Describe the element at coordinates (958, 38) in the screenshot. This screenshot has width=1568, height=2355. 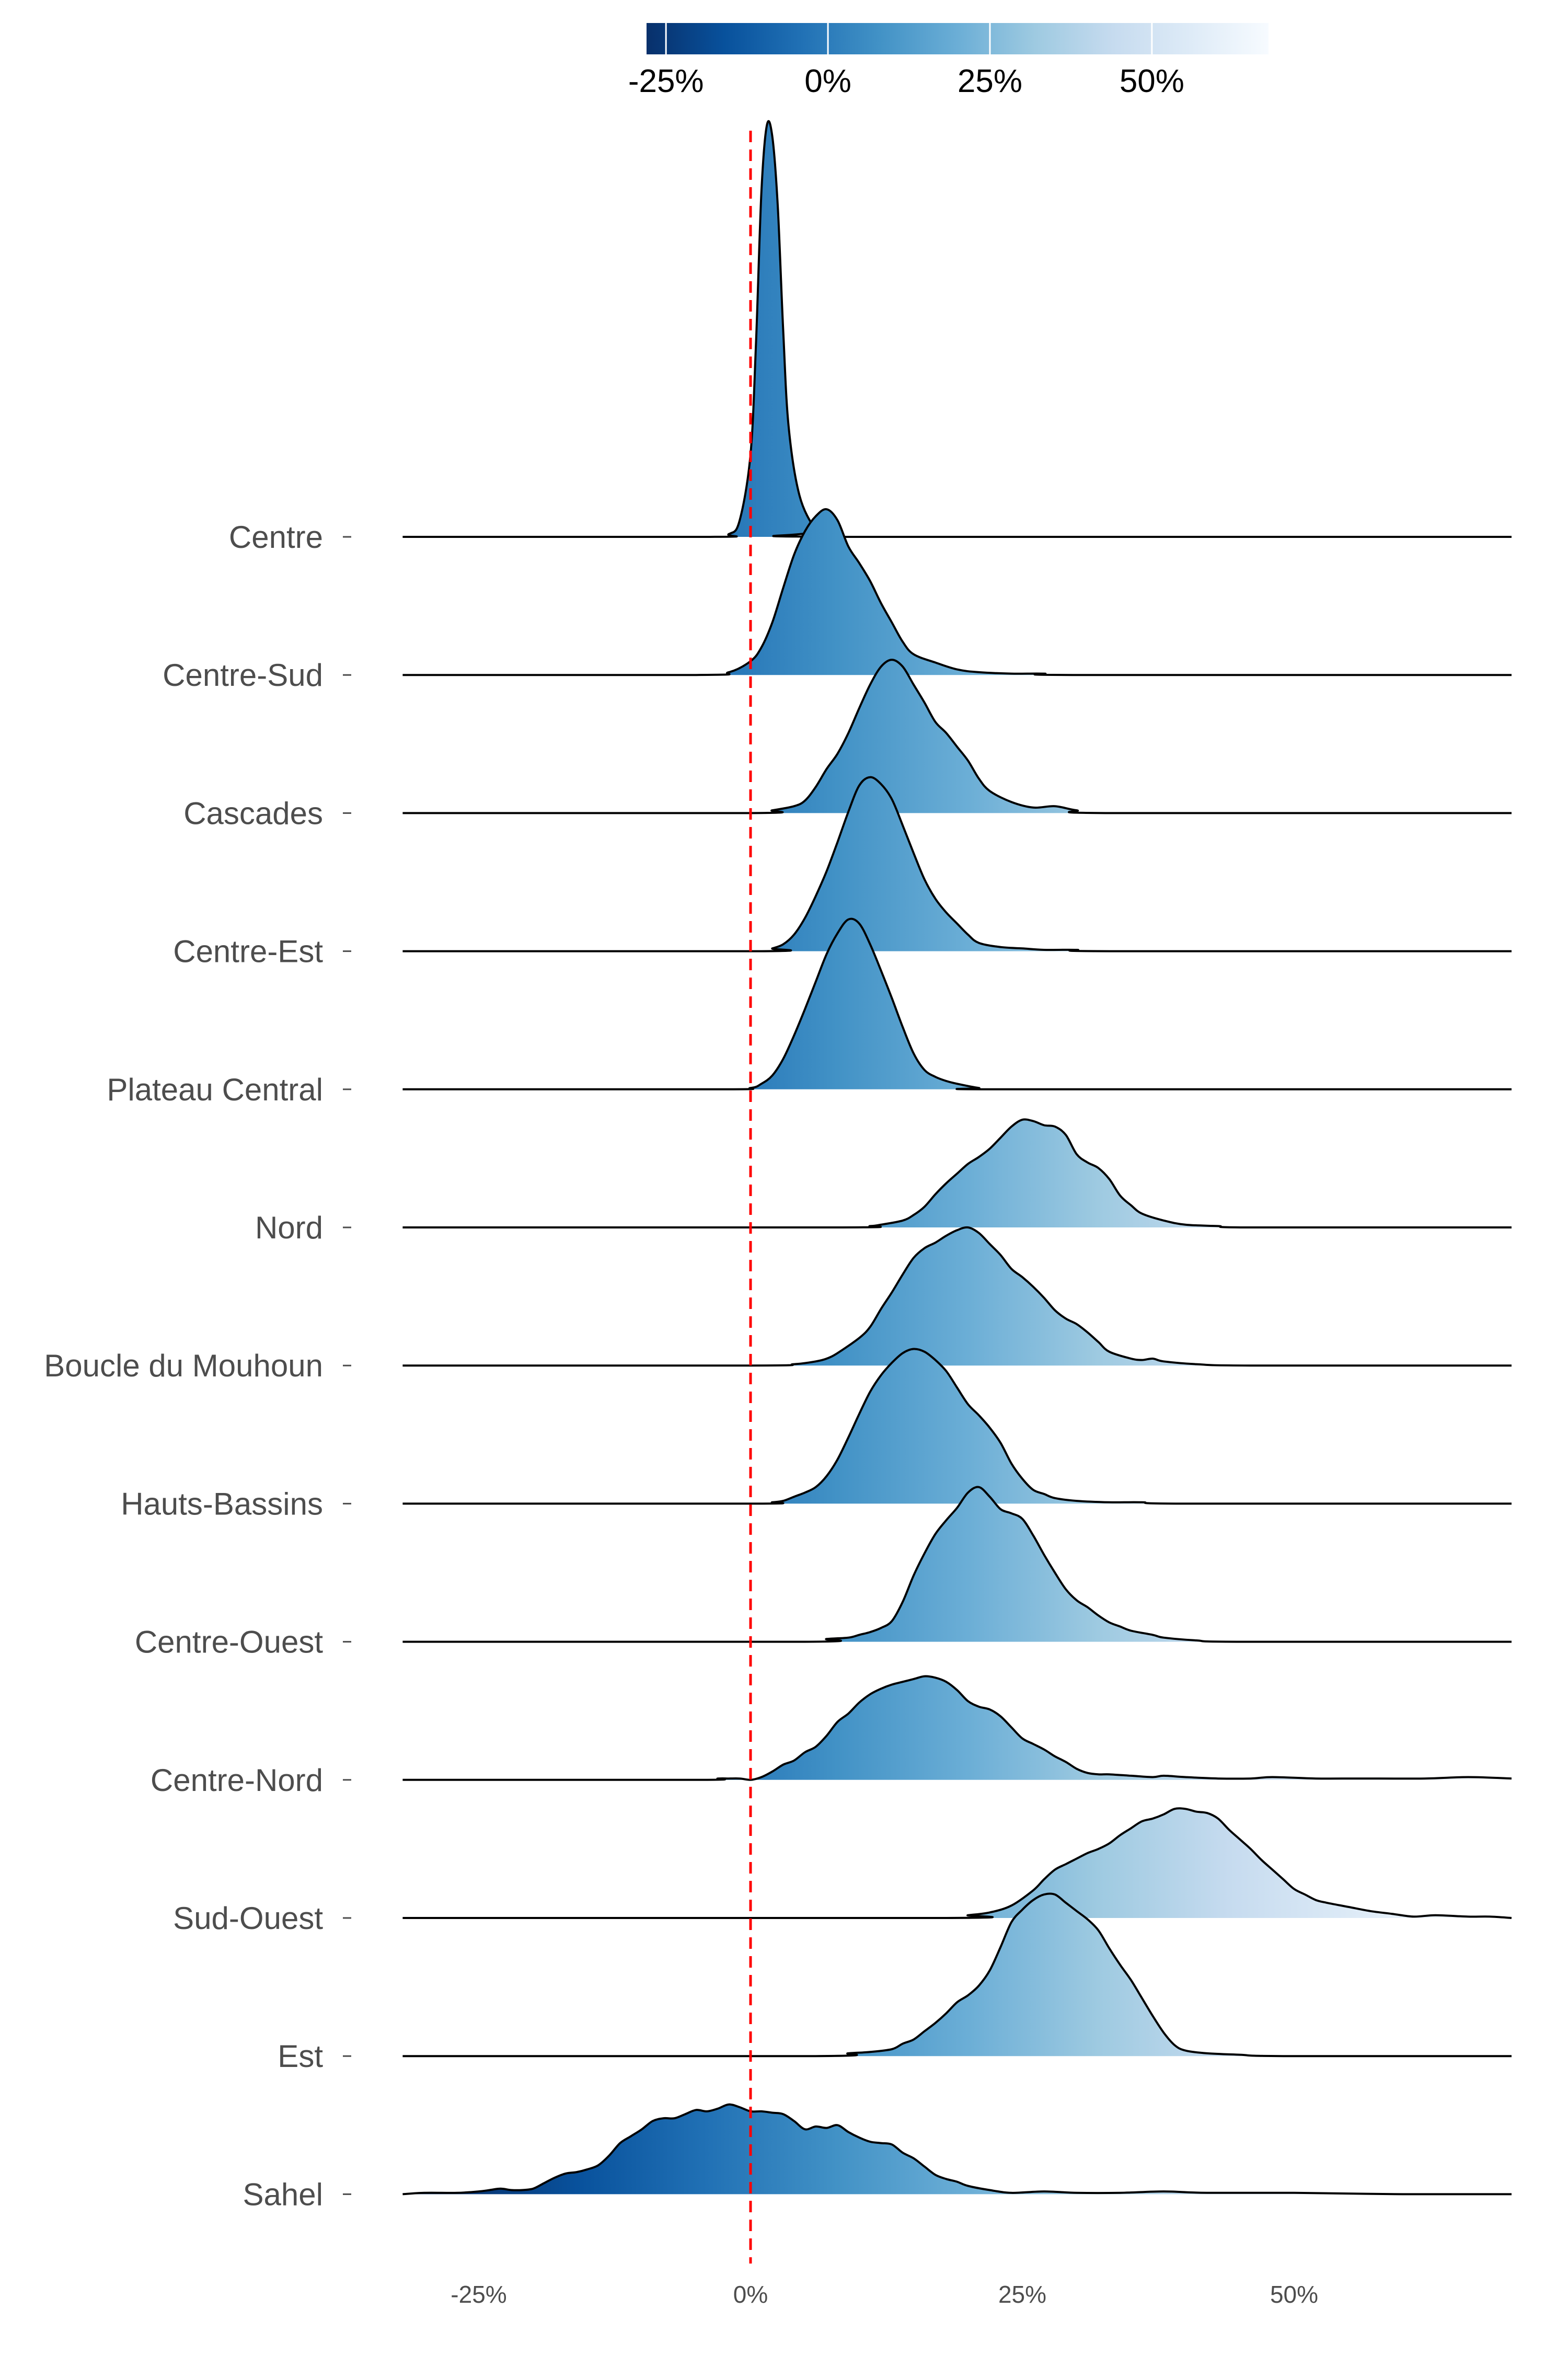
I see `colorbar` at that location.